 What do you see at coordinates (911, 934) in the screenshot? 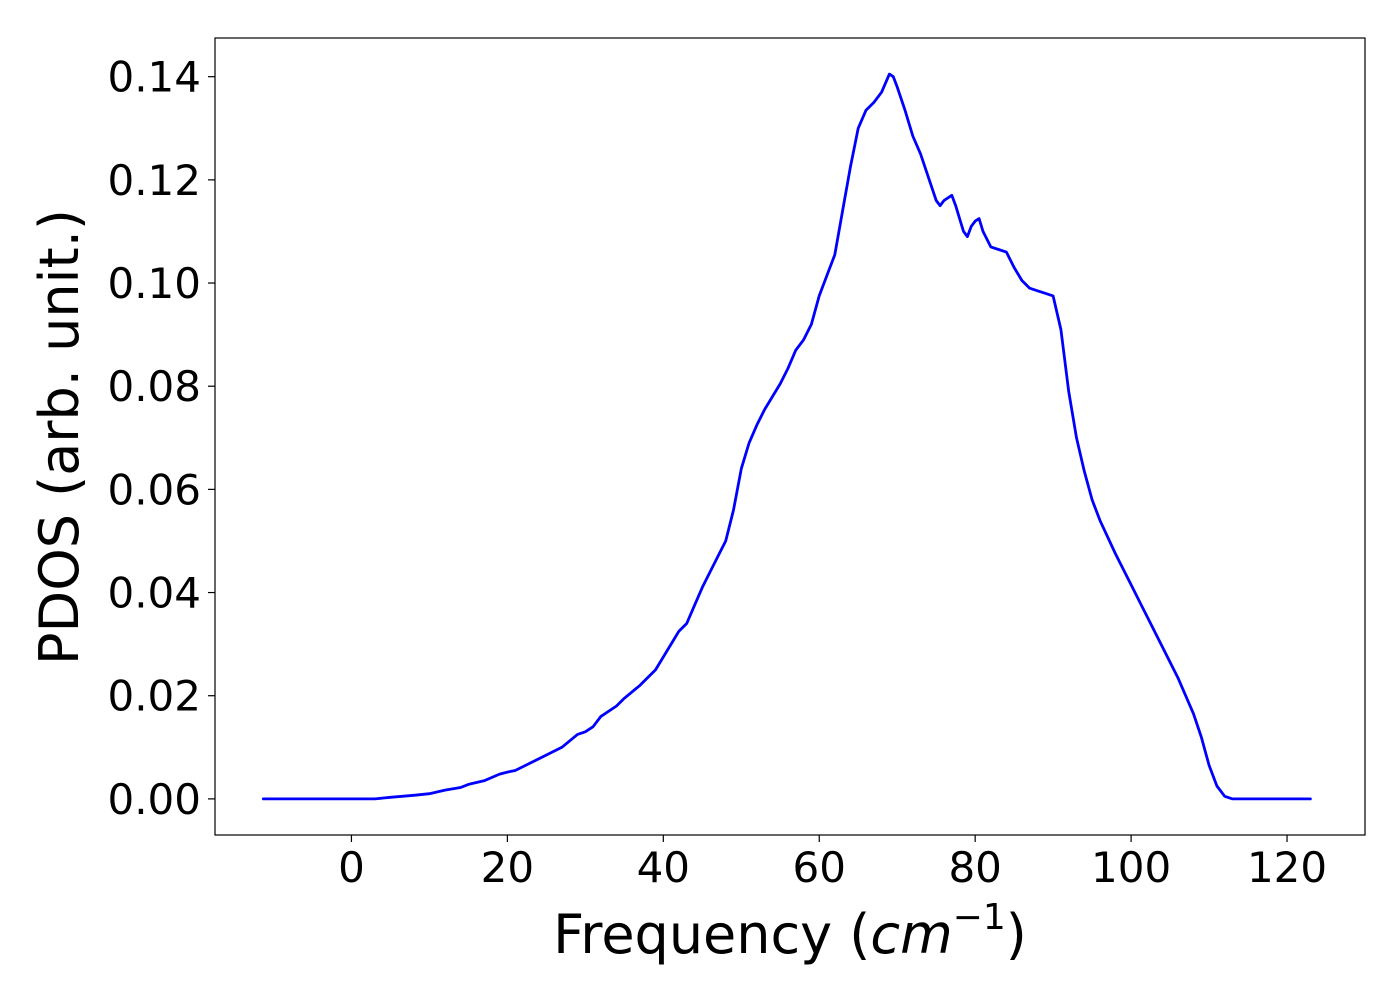
I see `x-axis-label-unit: cm` at bounding box center [911, 934].